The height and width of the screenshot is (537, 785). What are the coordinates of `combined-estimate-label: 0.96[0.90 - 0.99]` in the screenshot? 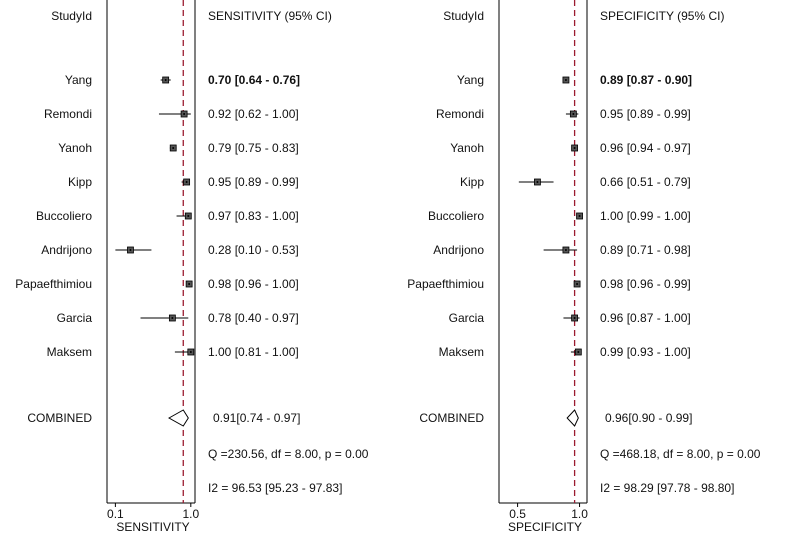 It's located at (648, 418).